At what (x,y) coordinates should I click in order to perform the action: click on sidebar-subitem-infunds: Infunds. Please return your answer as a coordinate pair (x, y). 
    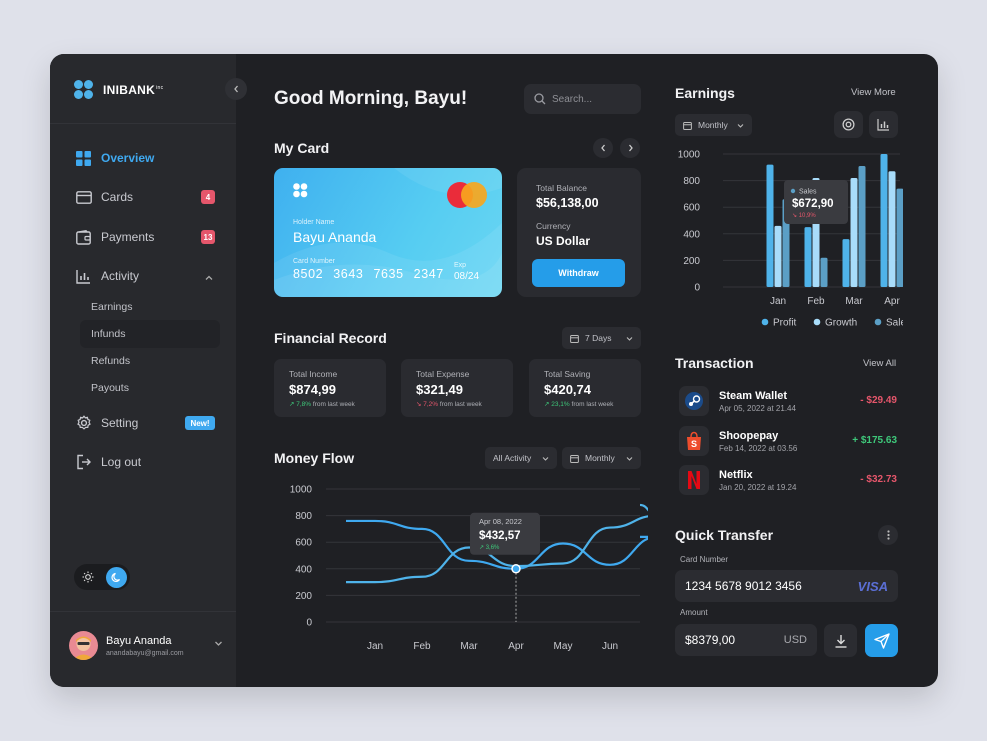
    Looking at the image, I should click on (150, 334).